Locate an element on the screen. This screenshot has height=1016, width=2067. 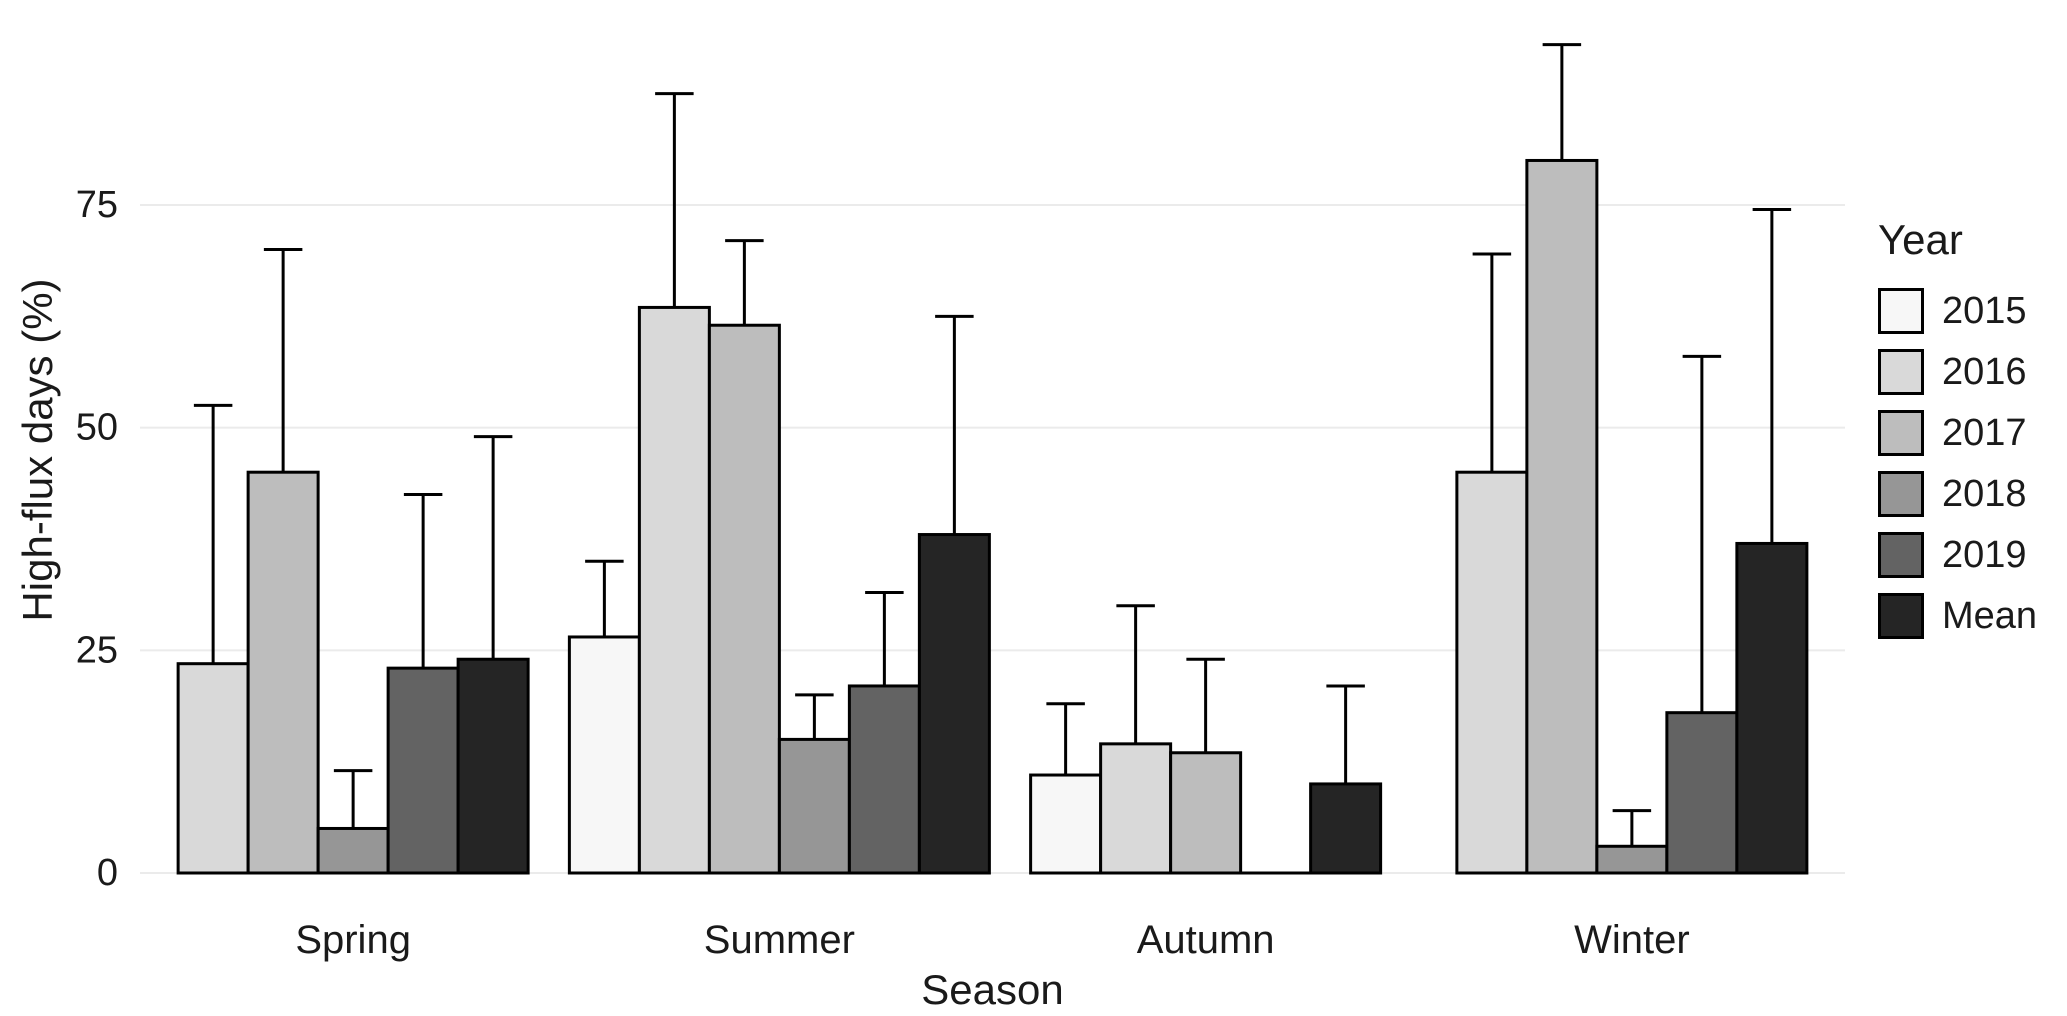
legend-label-mean: Mean is located at coordinates (1990, 615).